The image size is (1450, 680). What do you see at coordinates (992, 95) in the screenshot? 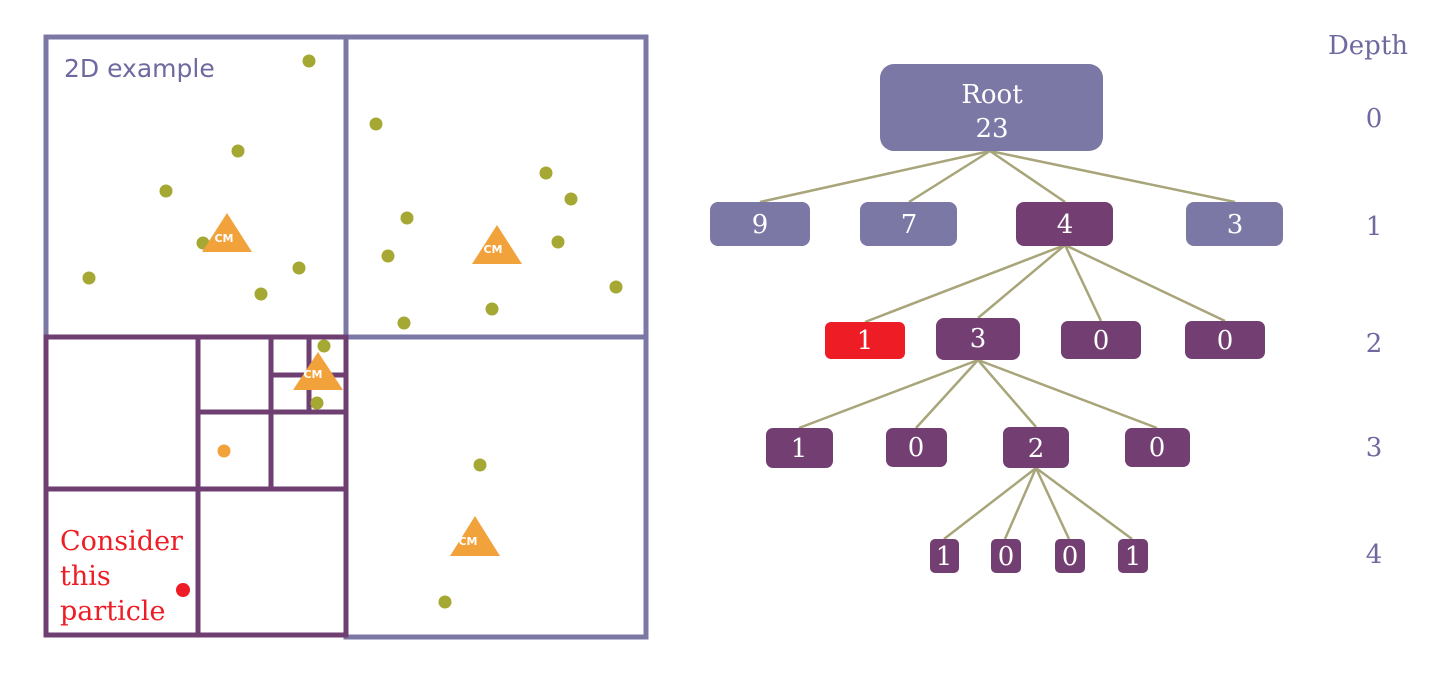
I see `root-label: Root` at bounding box center [992, 95].